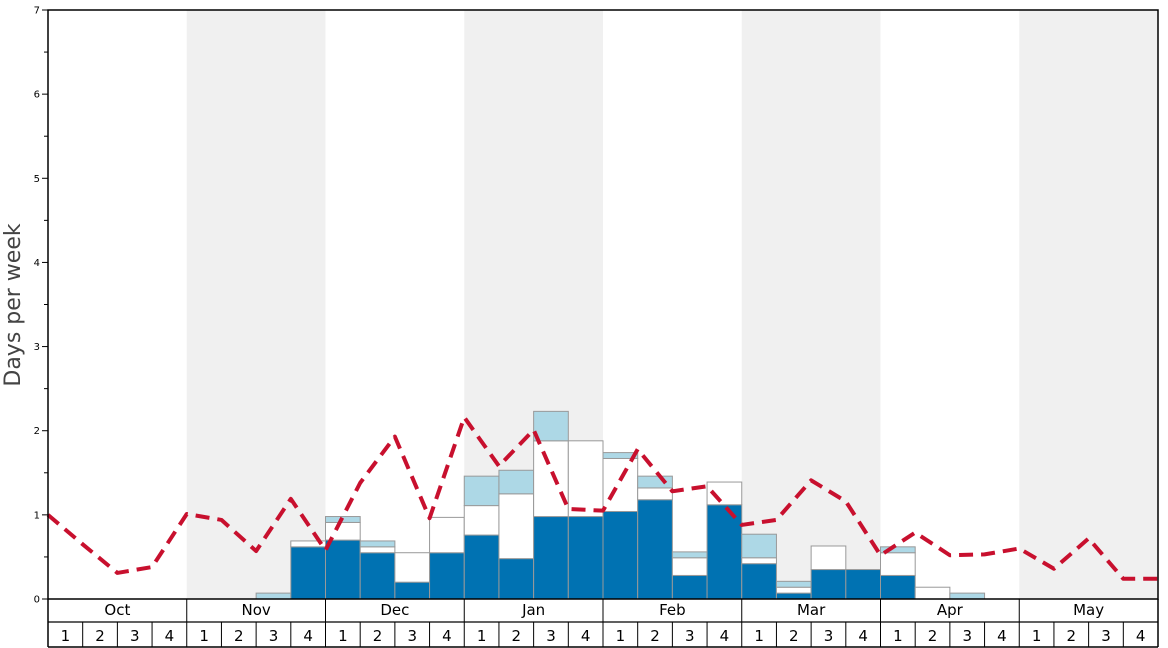  What do you see at coordinates (37, 263) in the screenshot?
I see `y-tick-label: 4` at bounding box center [37, 263].